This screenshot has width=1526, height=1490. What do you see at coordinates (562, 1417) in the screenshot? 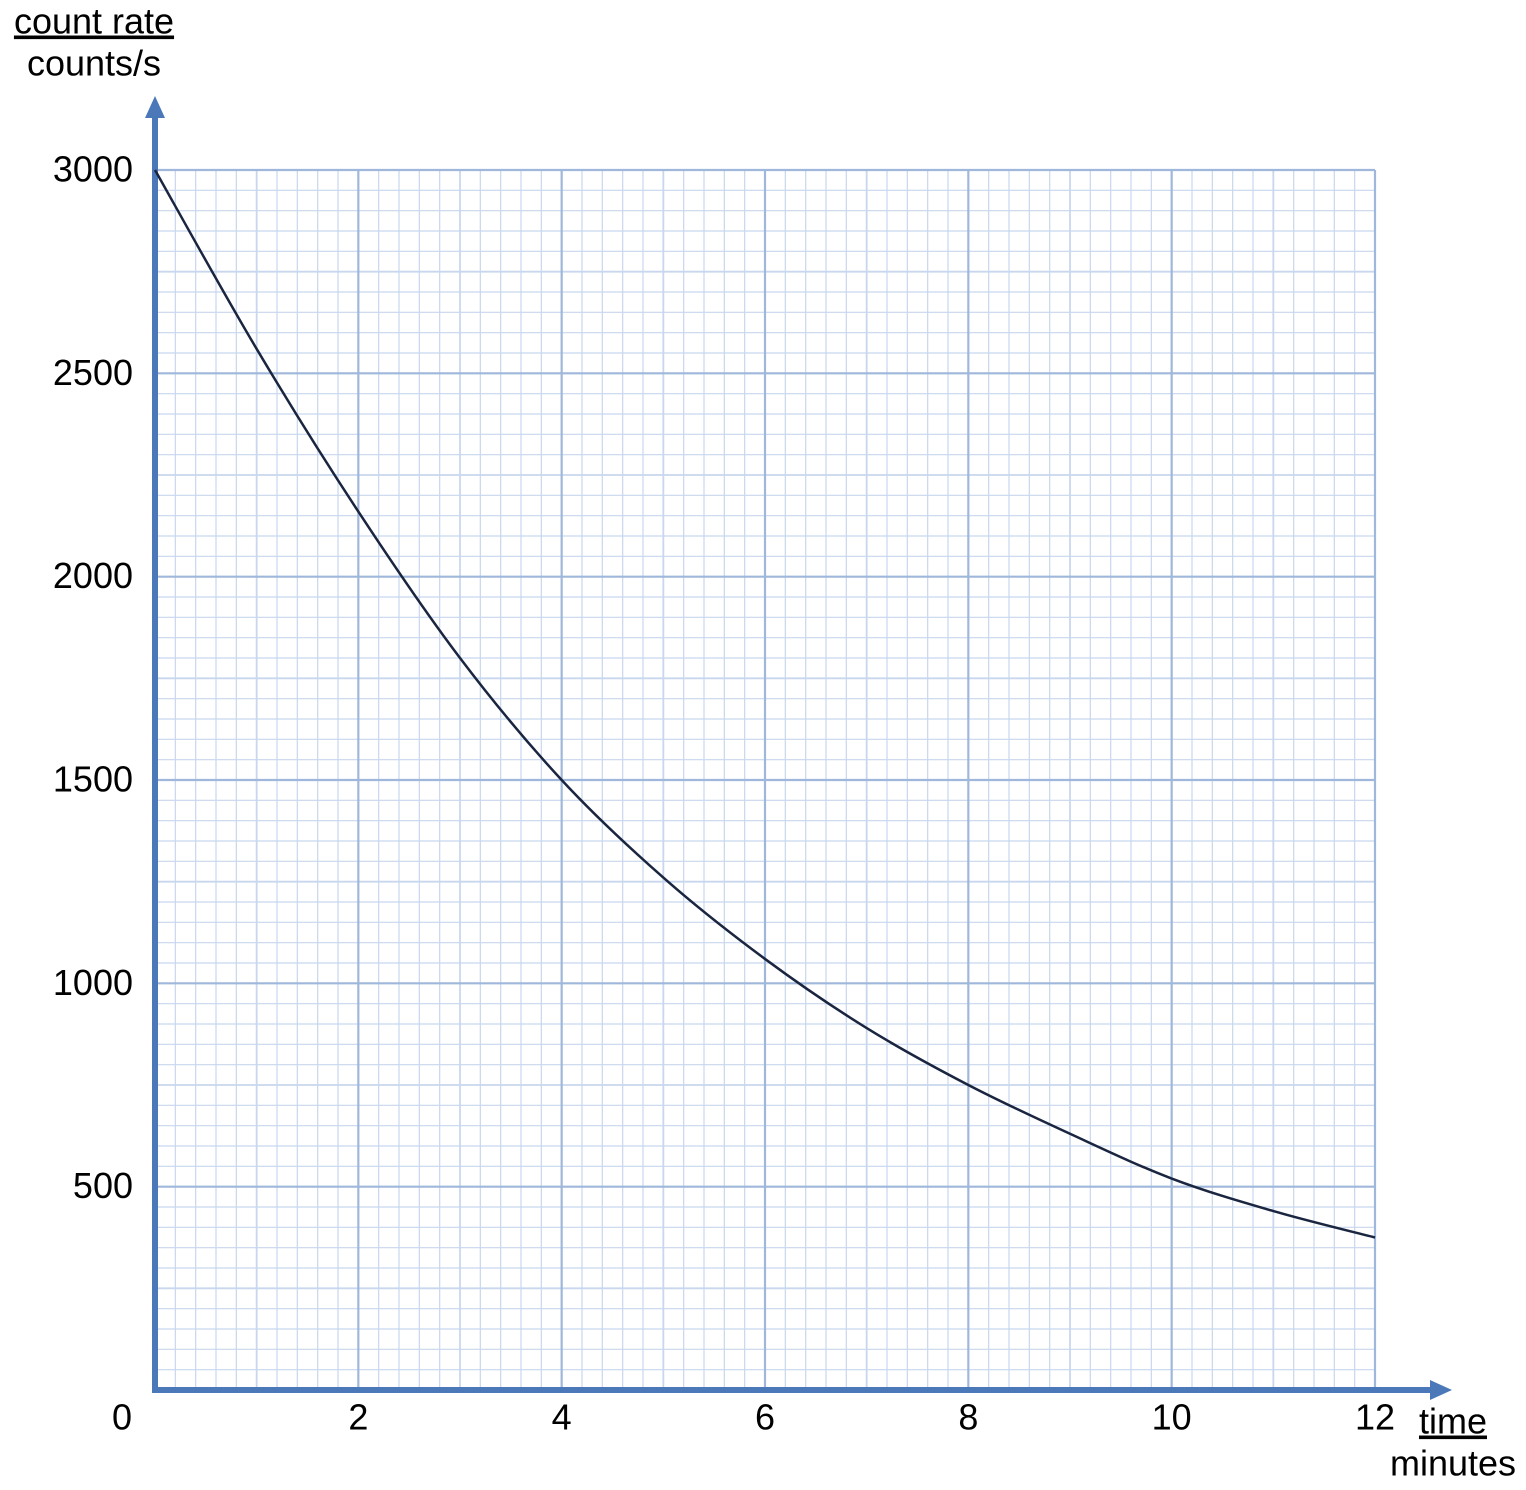
I see `x-tick-label: 4` at bounding box center [562, 1417].